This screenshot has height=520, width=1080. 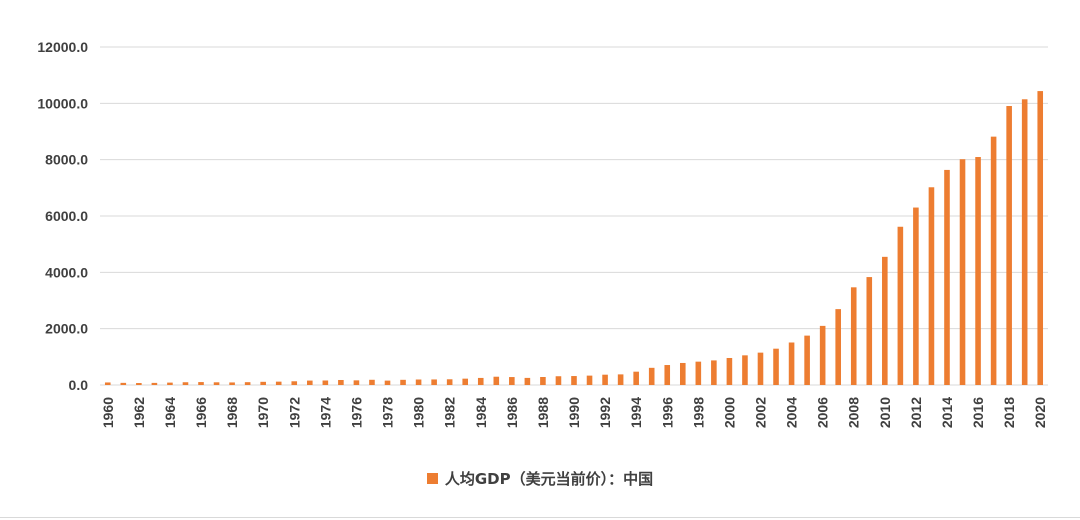 What do you see at coordinates (543, 412) in the screenshot?
I see `x-tick-label: 1988` at bounding box center [543, 412].